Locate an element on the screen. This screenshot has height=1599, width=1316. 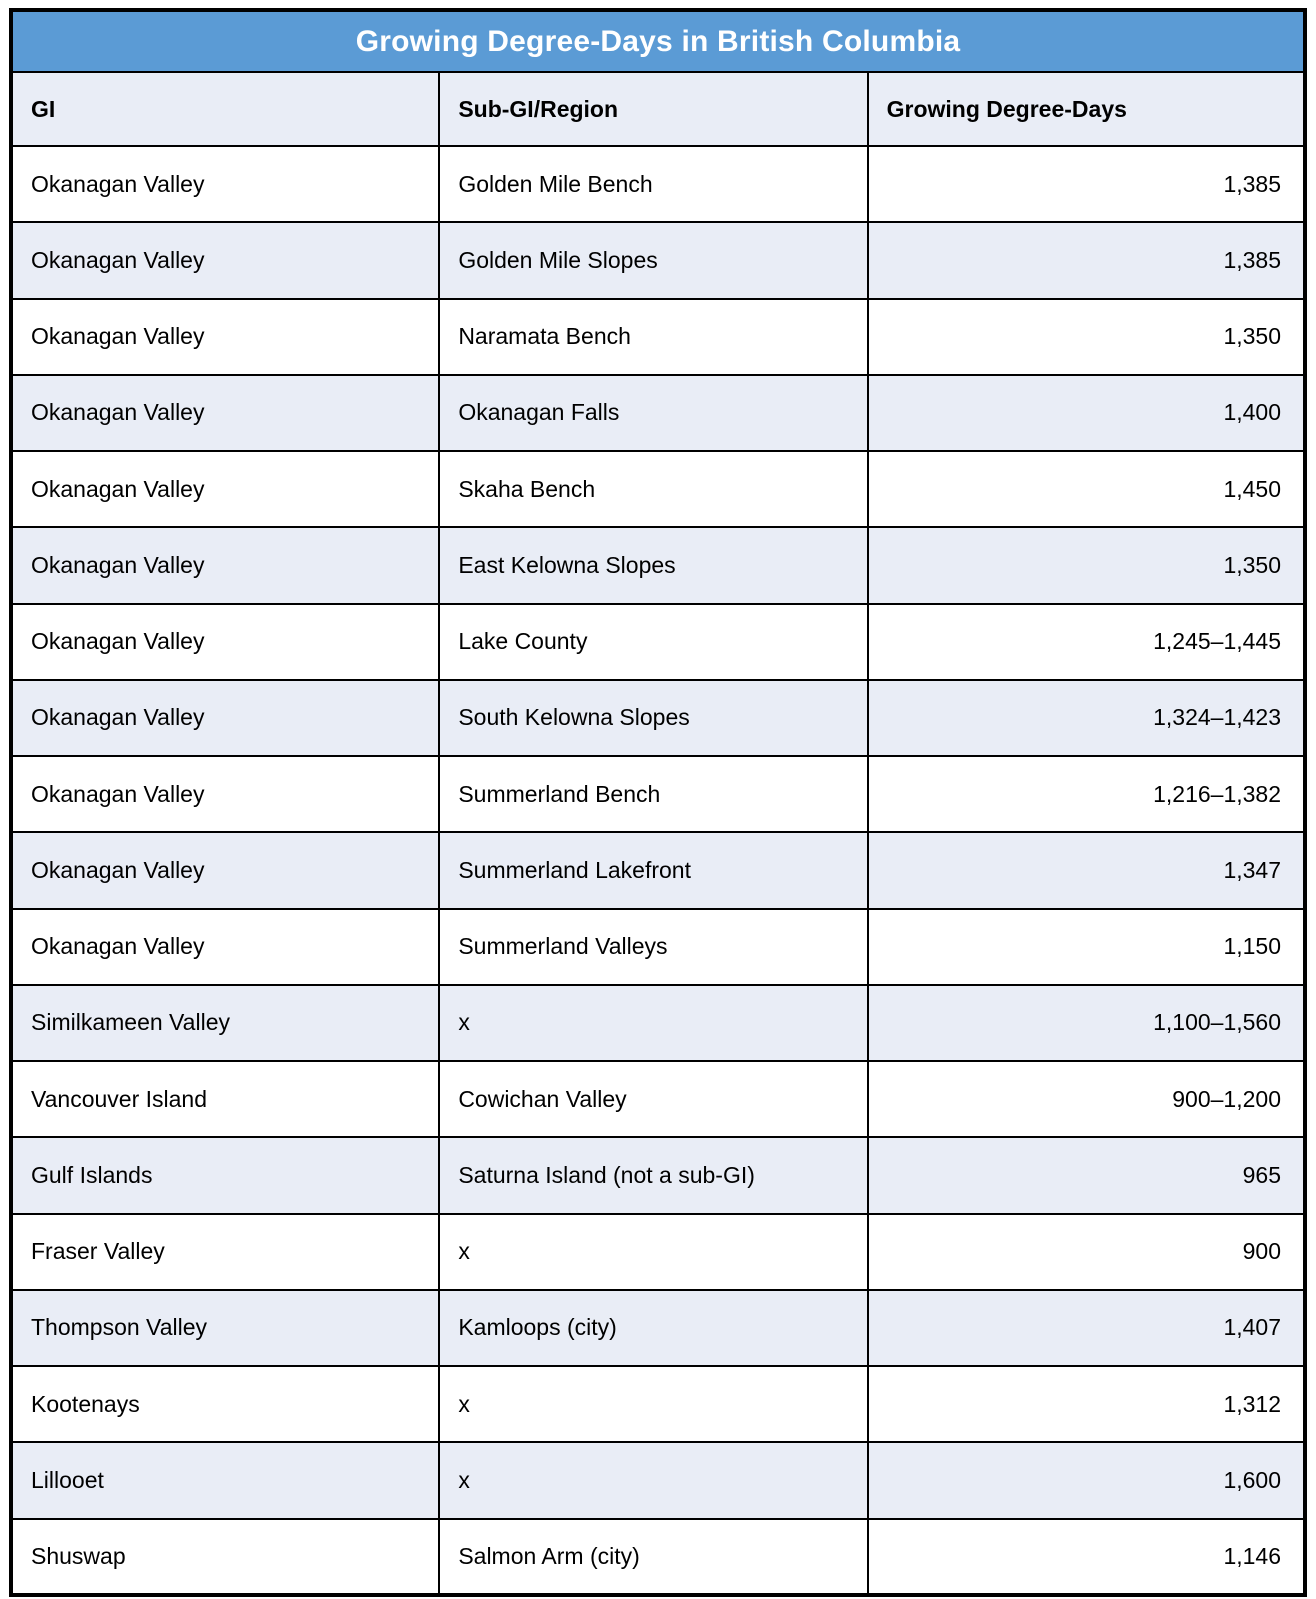
cell-sub-gi-region: Golden Mile Bench is located at coordinates (653, 184).